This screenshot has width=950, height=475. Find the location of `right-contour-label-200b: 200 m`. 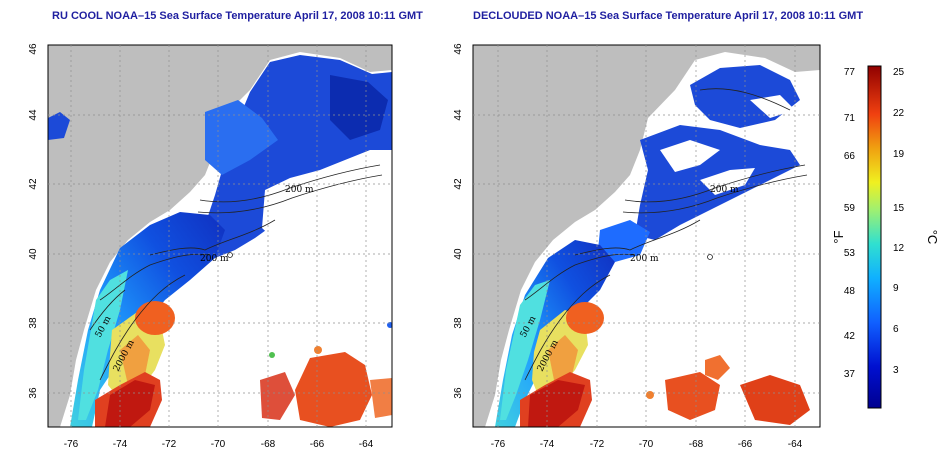

right-contour-label-200b: 200 m is located at coordinates (724, 190).